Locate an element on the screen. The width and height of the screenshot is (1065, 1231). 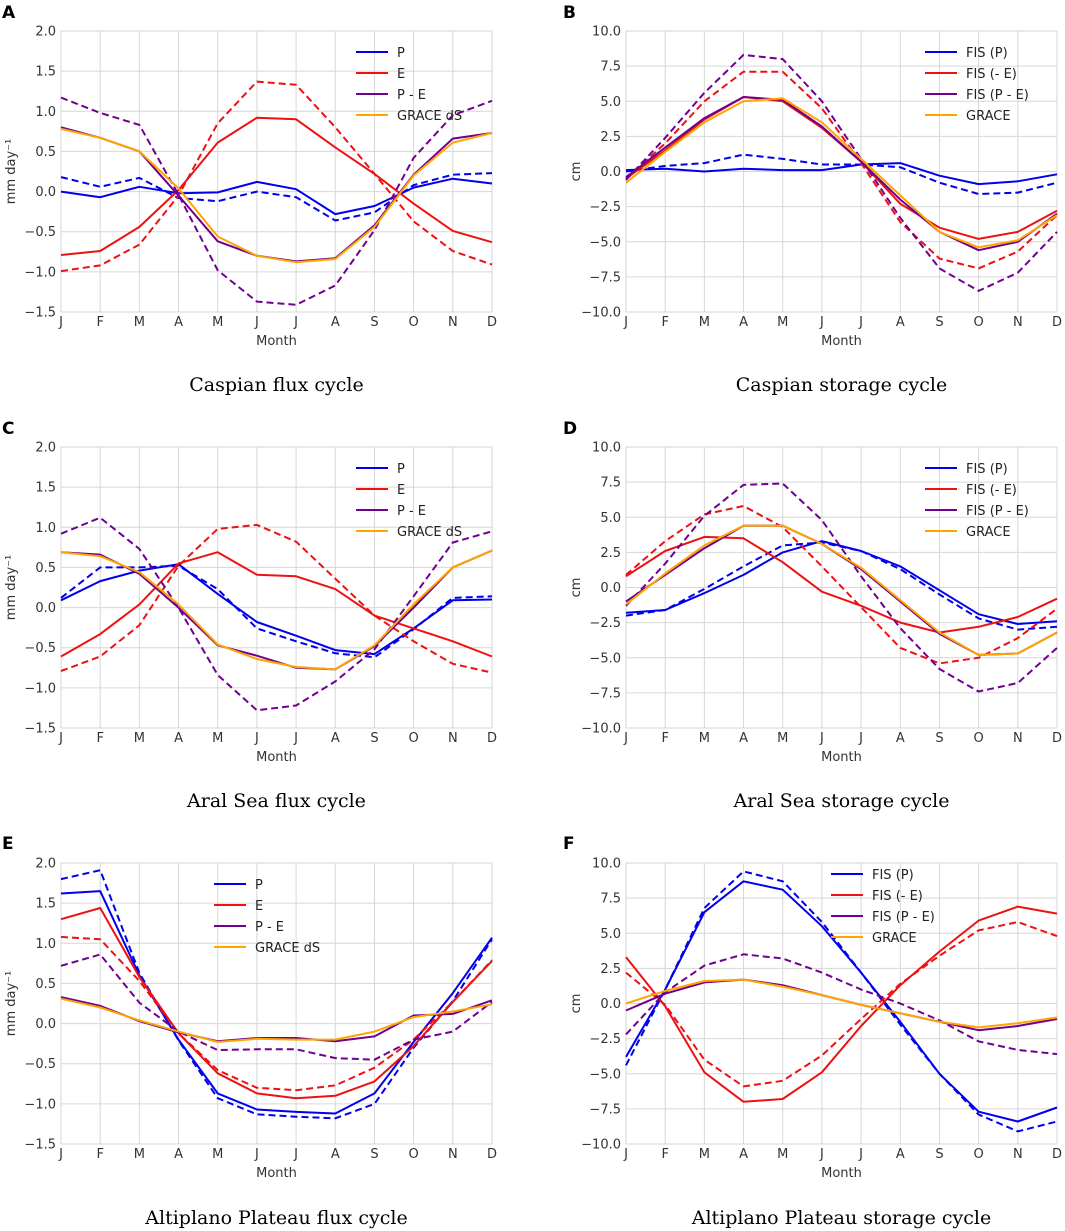
panel-letter: A is located at coordinates (9, 13).